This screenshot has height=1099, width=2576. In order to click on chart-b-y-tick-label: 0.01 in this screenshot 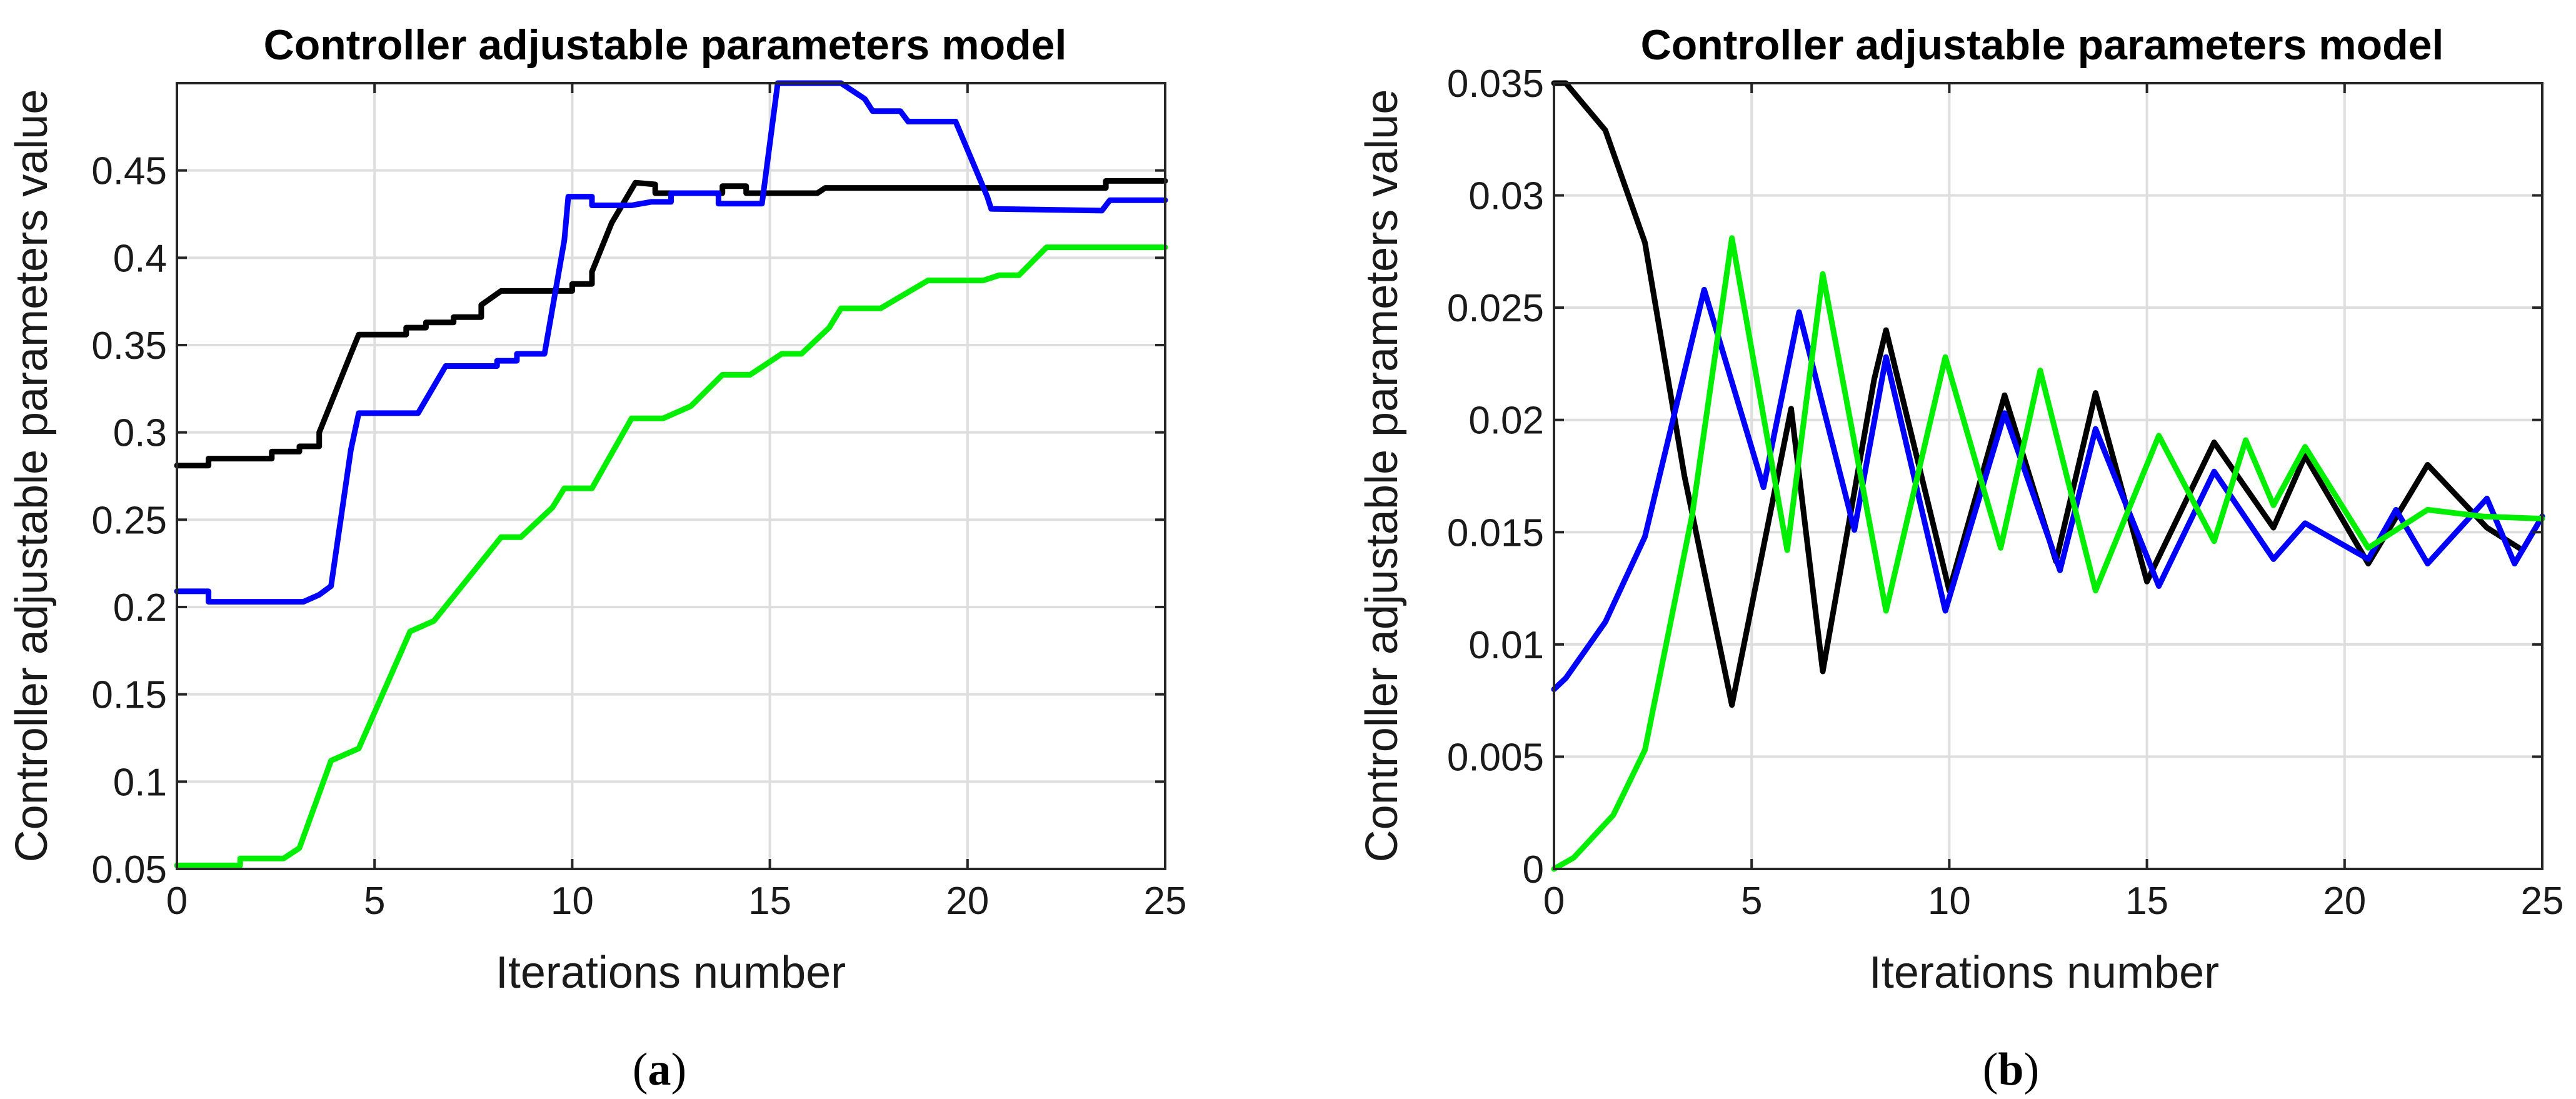, I will do `click(1506, 645)`.